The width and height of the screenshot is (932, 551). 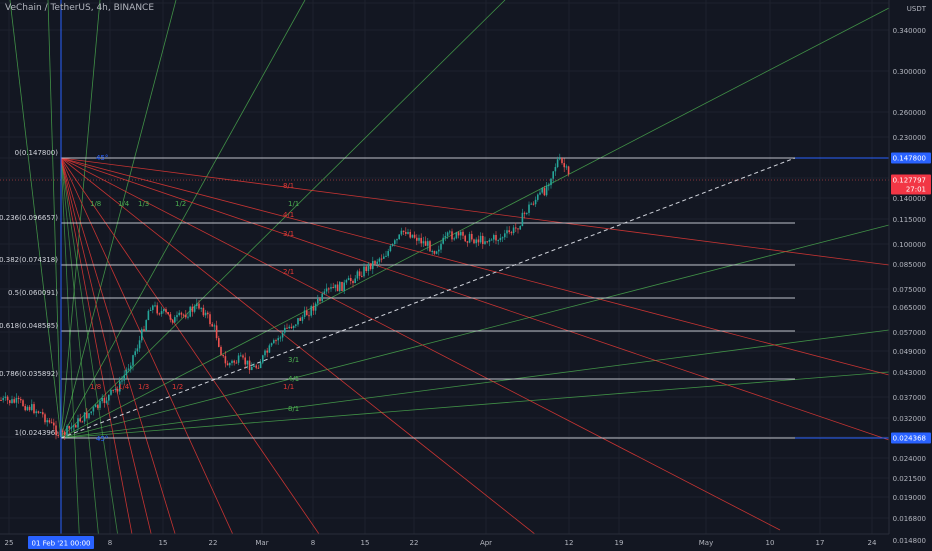 I want to click on time-axis, so click(x=444, y=542).